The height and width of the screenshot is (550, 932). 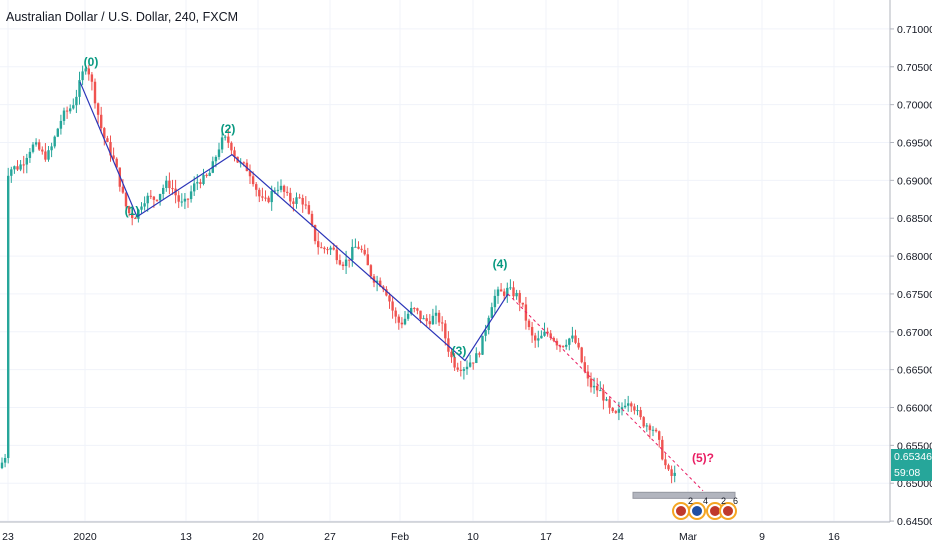 I want to click on y-tick-label: 0.70500, so click(x=914, y=68).